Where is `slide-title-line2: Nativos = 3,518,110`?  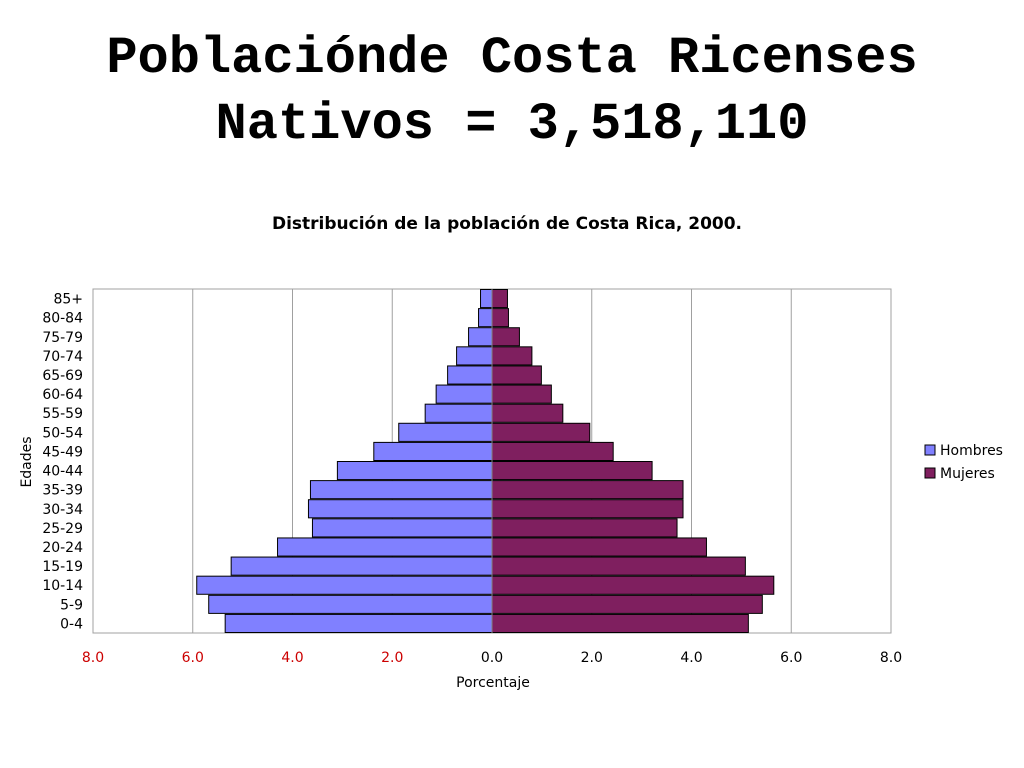
slide-title-line2: Nativos = 3,518,110 is located at coordinates (512, 124).